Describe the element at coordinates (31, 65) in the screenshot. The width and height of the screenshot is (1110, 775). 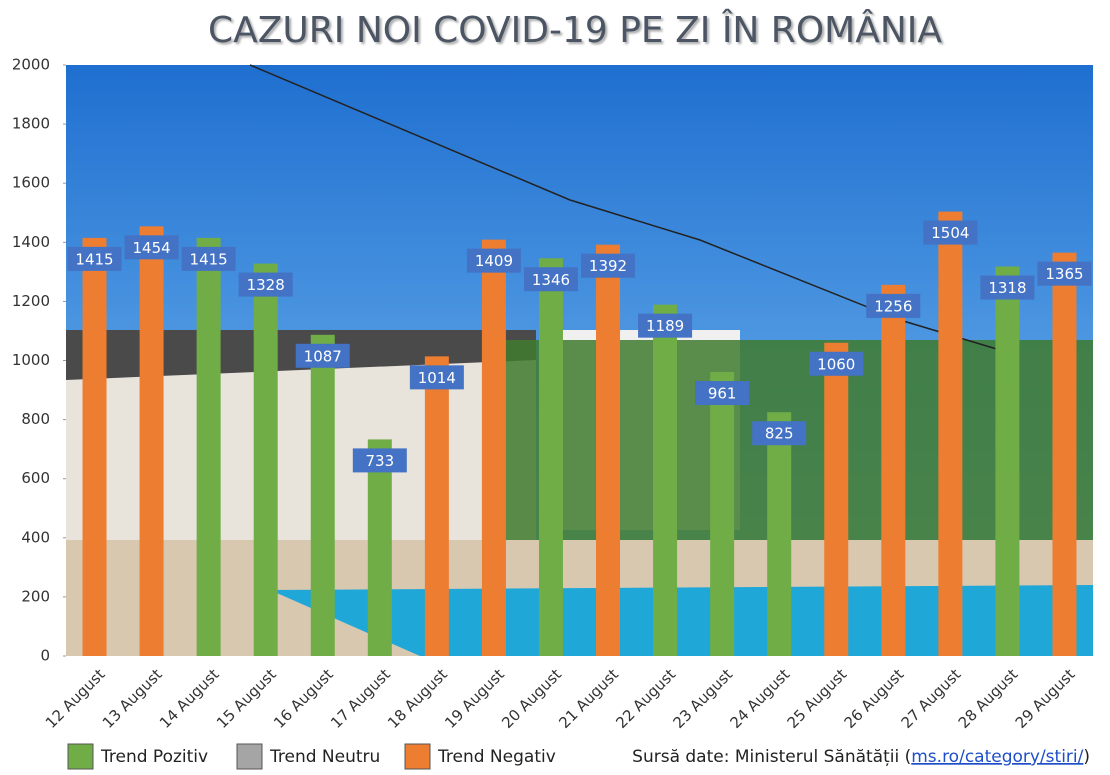
I see `y-tick-label: 2000` at that location.